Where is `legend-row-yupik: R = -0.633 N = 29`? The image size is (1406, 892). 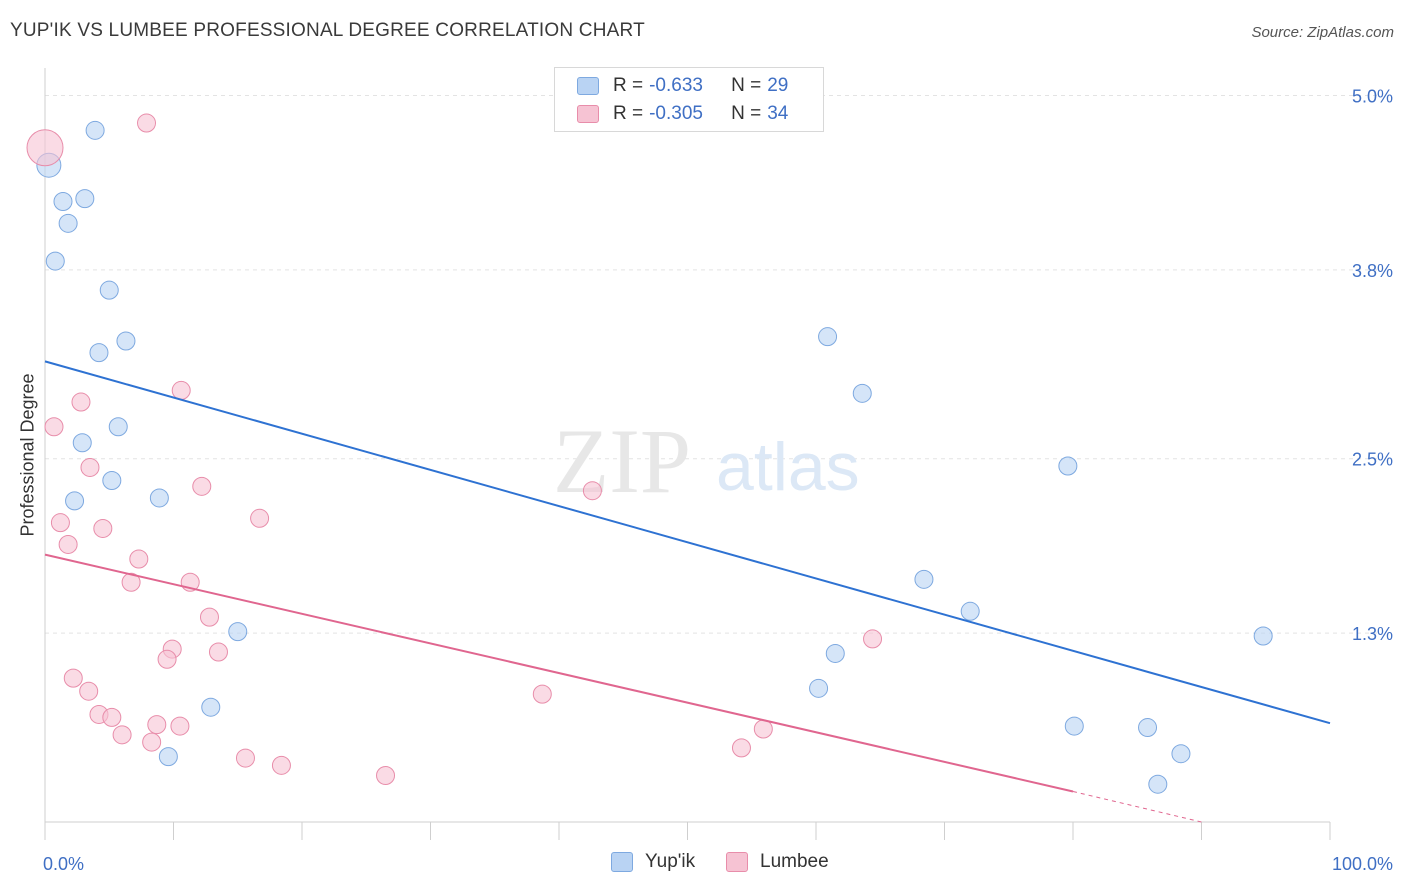
legend-row-yupik: R = -0.633 N = 29 is located at coordinates (682, 86).